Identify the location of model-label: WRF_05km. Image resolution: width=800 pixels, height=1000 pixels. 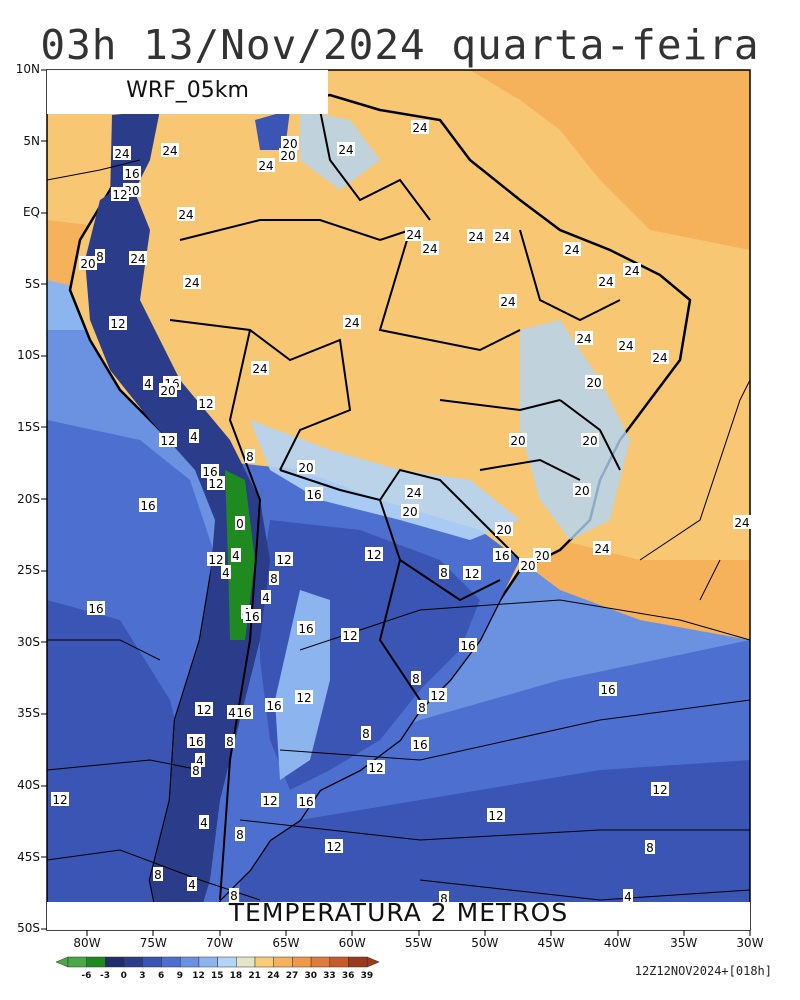
(187, 90).